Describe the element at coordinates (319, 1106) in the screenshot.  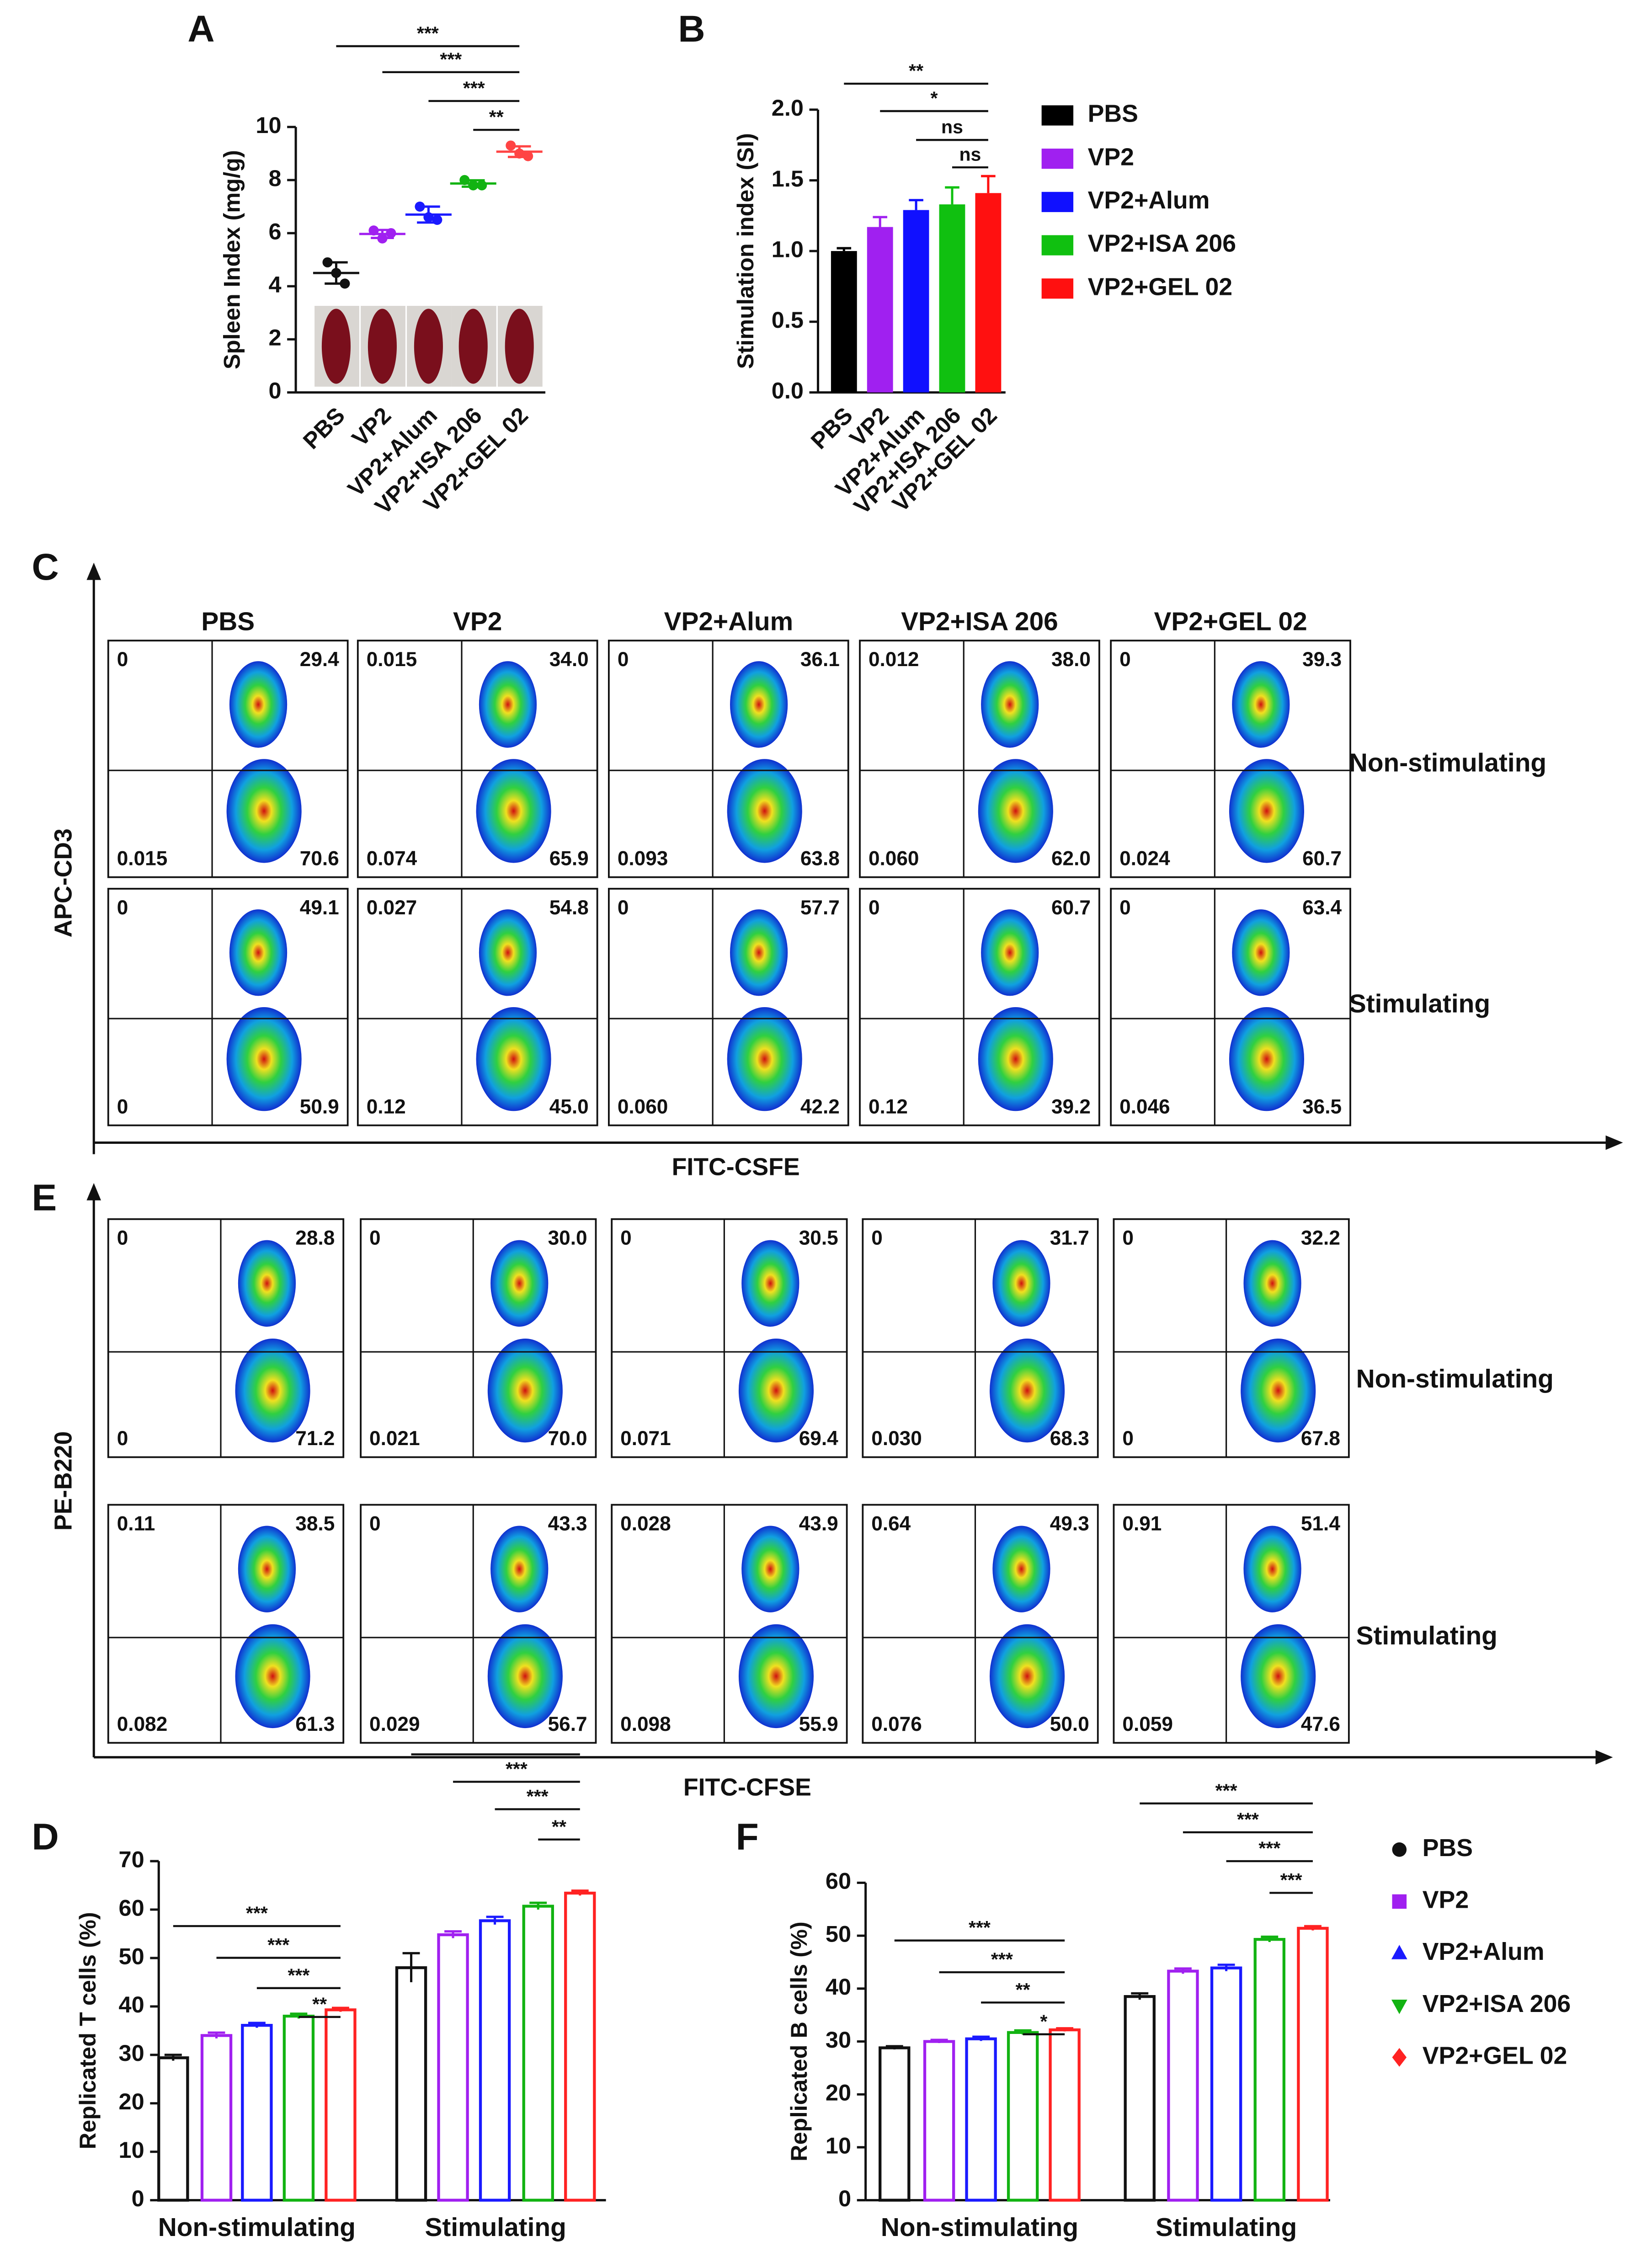
I see `quadrant-value: 50.9` at that location.